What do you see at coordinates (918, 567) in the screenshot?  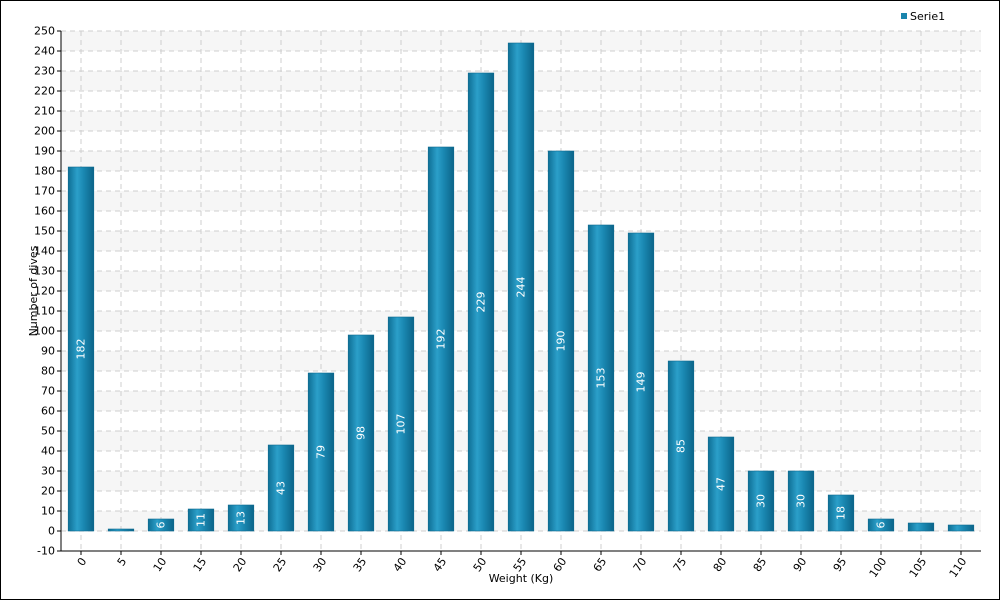 I see `x-tick-label: 105` at bounding box center [918, 567].